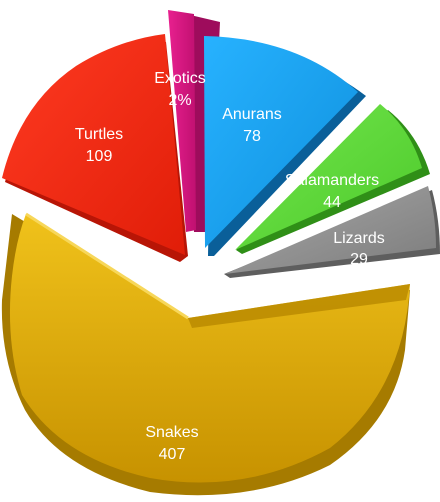  I want to click on slice-lizards, so click(332, 232).